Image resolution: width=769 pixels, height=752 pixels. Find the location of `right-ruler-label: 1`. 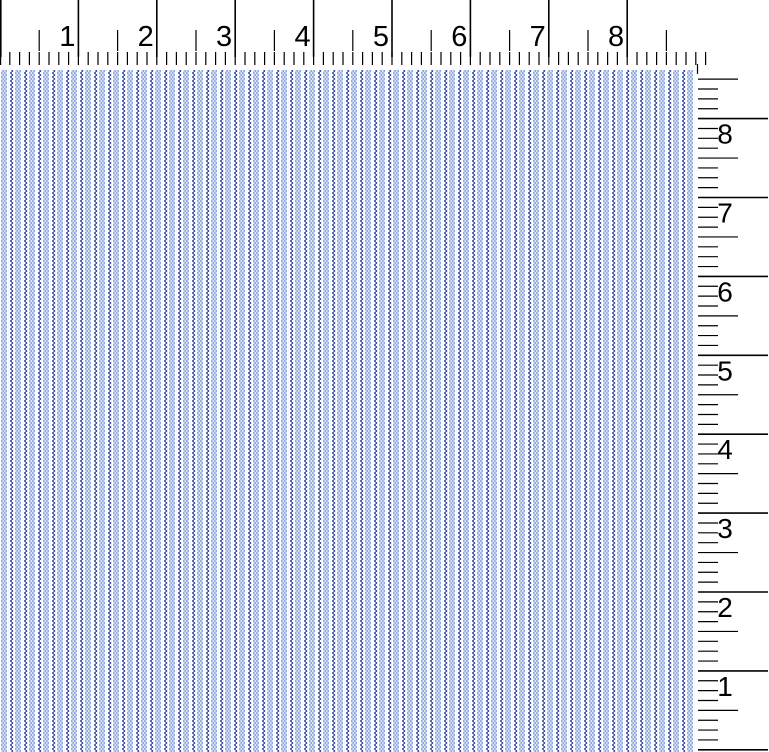

right-ruler-label: 1 is located at coordinates (725, 686).